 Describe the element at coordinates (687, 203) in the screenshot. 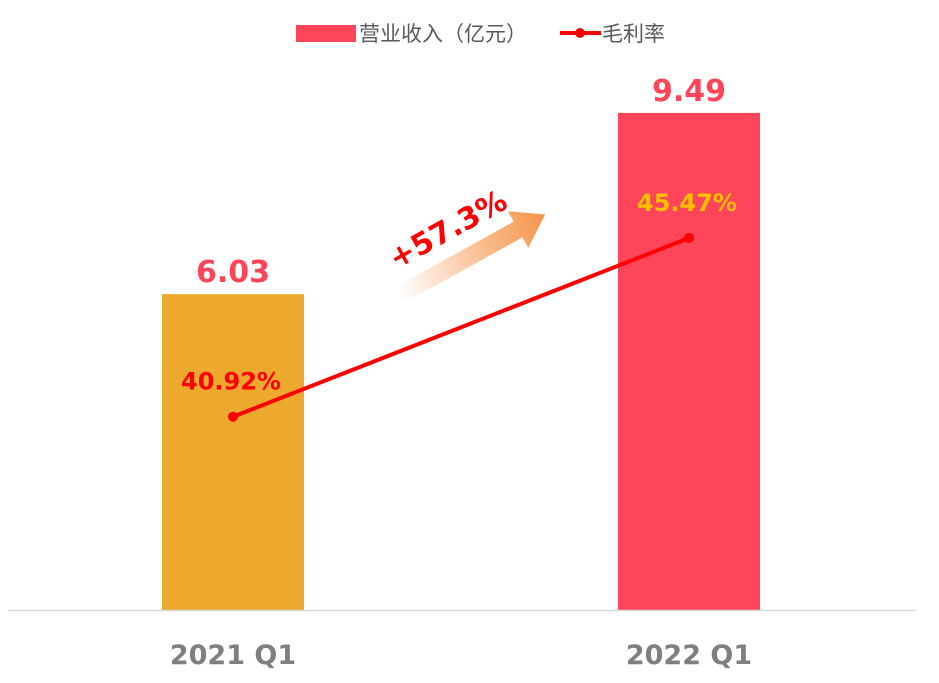

I see `margin-value-label: 45.47%` at that location.